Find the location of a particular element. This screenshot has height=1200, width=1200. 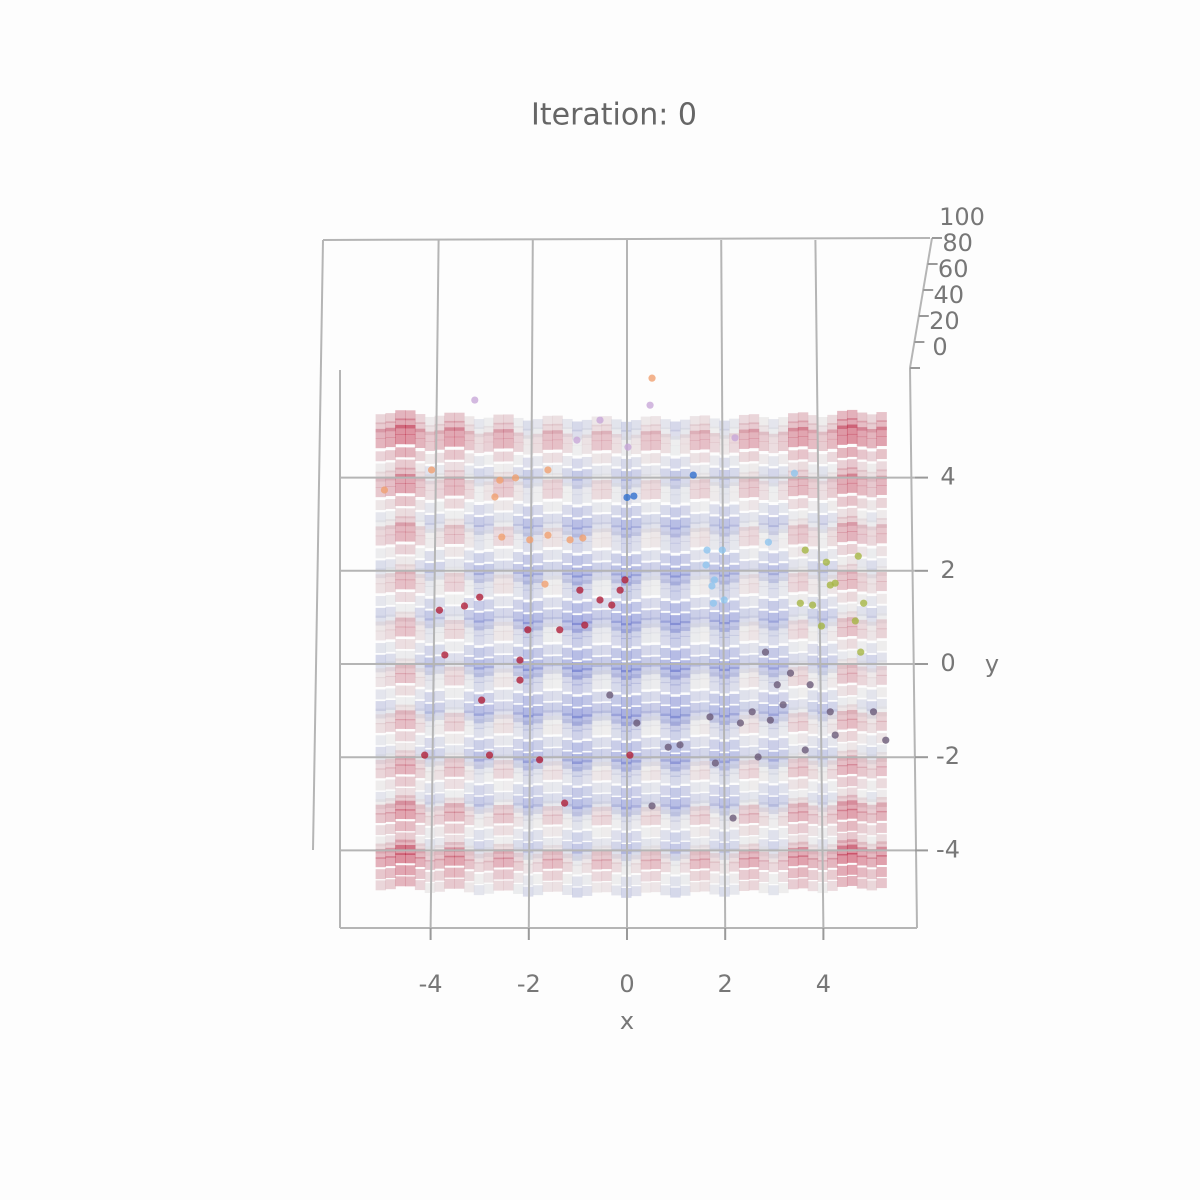

x-tick-label: 0 is located at coordinates (626, 984).